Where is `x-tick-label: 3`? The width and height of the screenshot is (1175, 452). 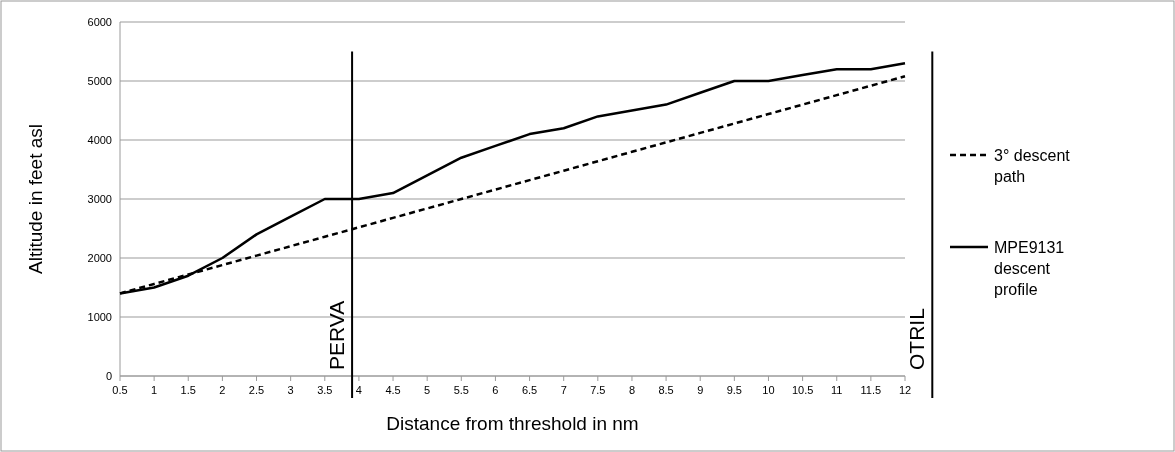
x-tick-label: 3 is located at coordinates (290, 390).